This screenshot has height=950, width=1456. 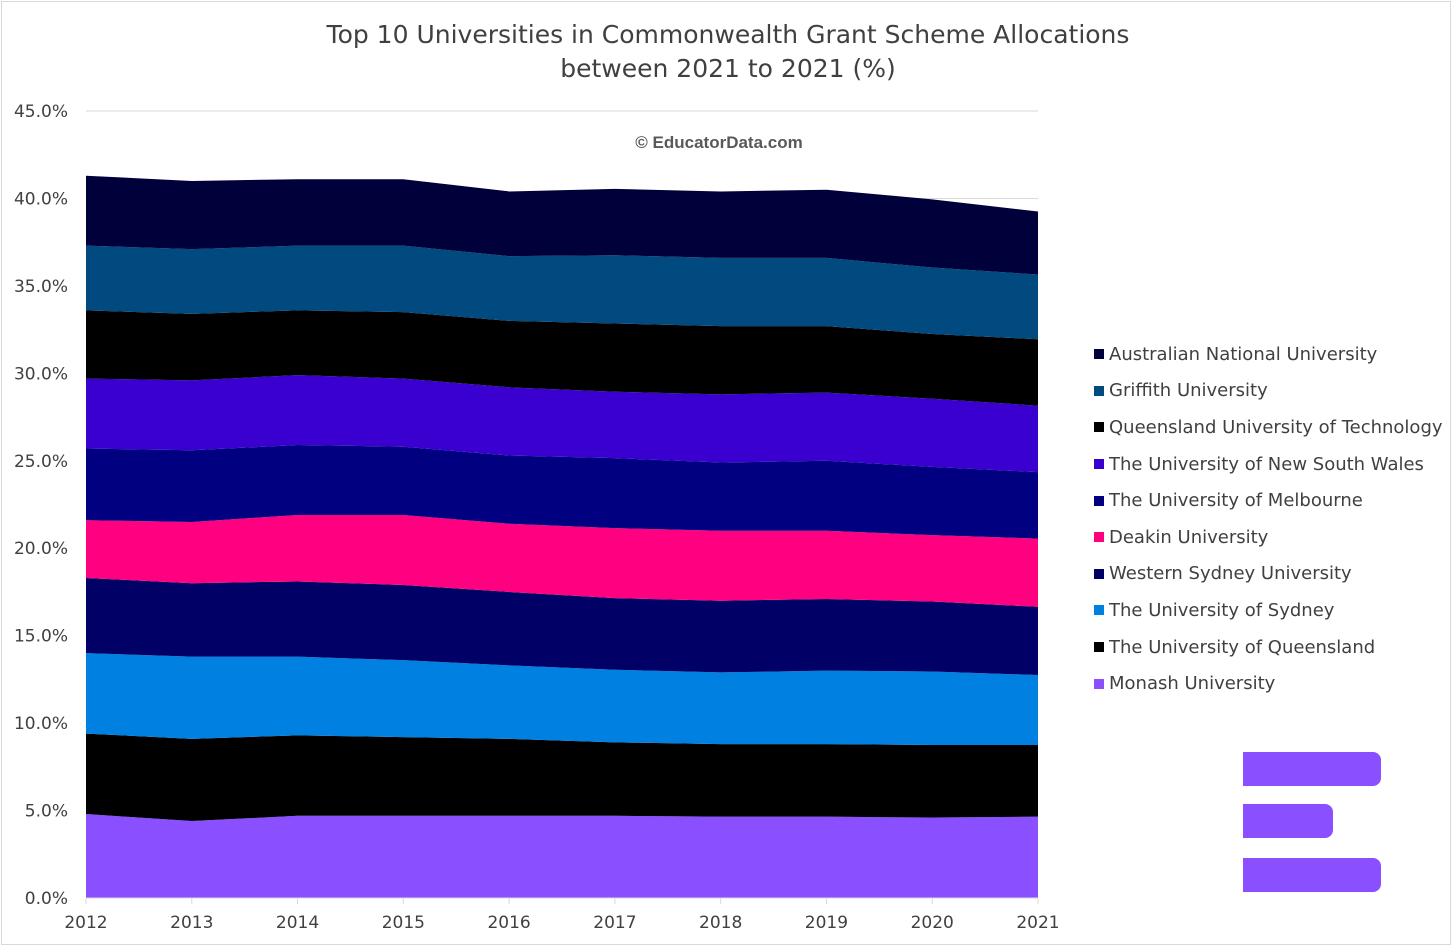 I want to click on legend-item: The University of New South Wales, so click(x=1268, y=464).